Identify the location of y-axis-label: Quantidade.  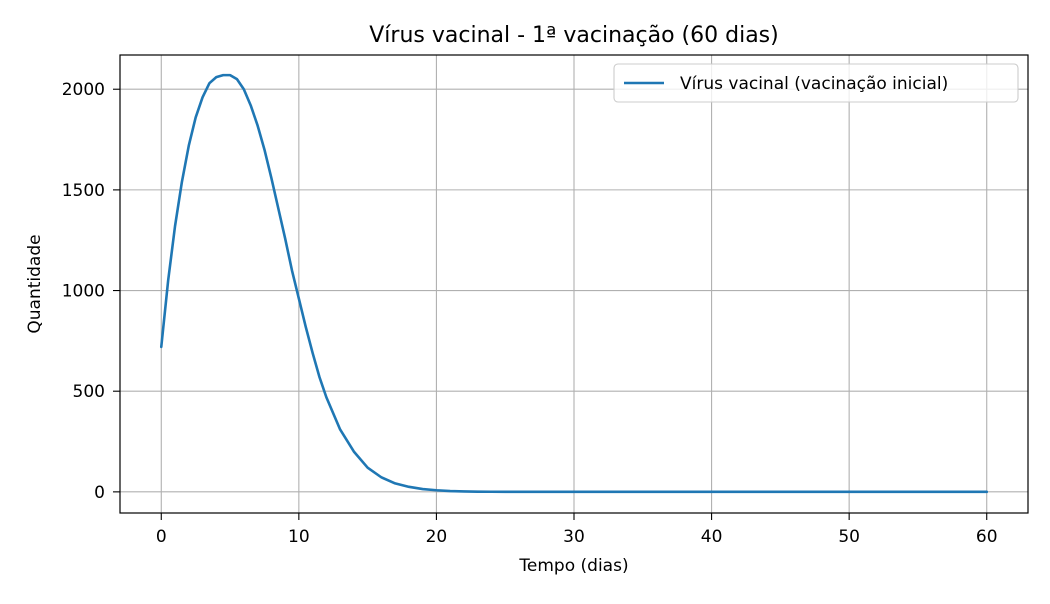
(35, 283).